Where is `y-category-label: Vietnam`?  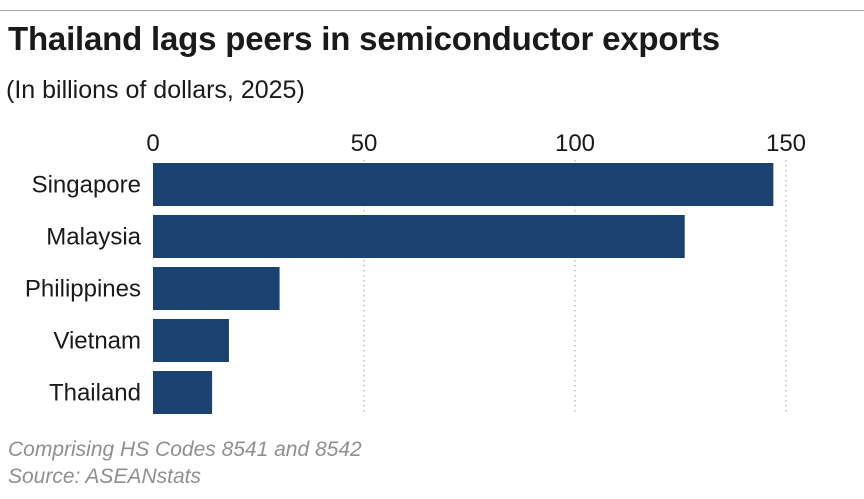 y-category-label: Vietnam is located at coordinates (97, 341).